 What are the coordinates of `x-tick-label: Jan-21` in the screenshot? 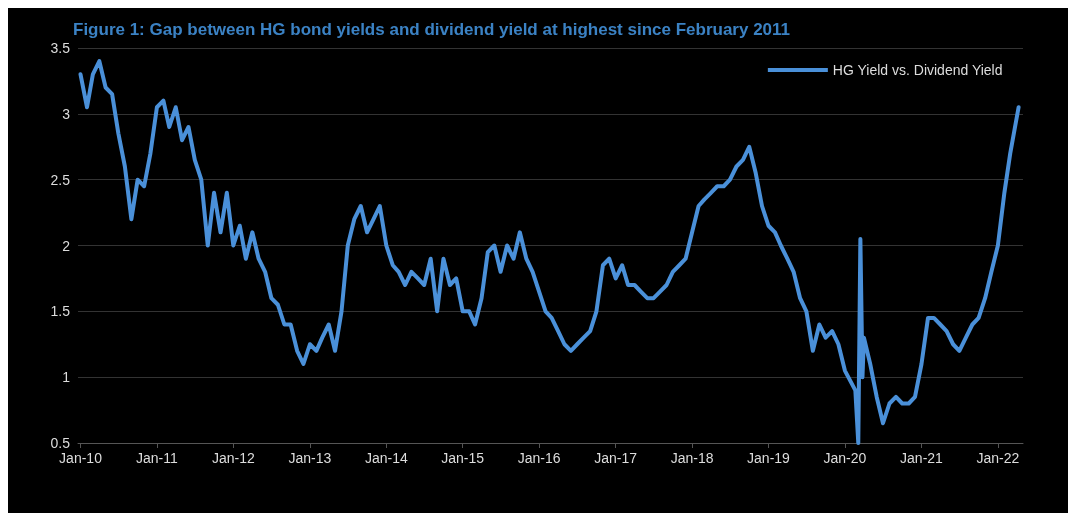 It's located at (922, 458).